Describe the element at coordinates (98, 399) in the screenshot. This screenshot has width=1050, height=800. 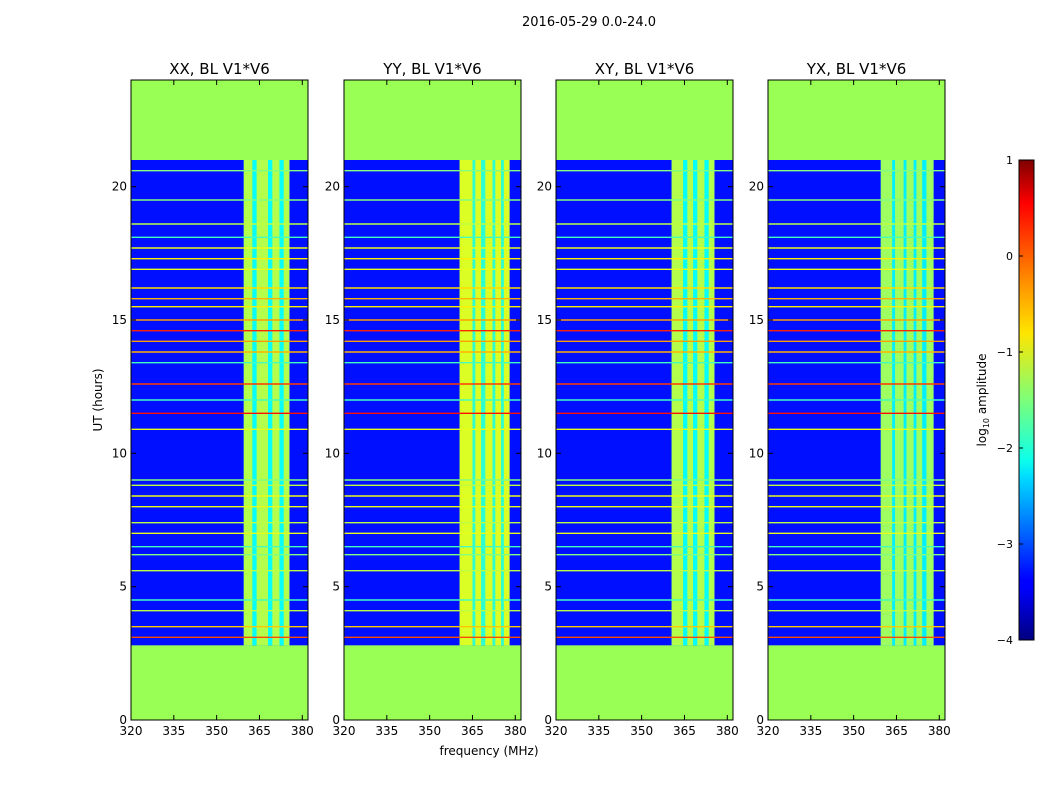
I see `y-axis-label: UT (hours)` at that location.